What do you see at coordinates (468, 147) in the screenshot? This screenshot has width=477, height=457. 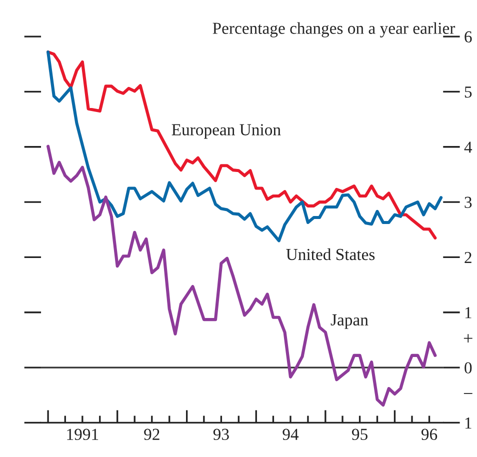 I see `y-tick-label: 4` at bounding box center [468, 147].